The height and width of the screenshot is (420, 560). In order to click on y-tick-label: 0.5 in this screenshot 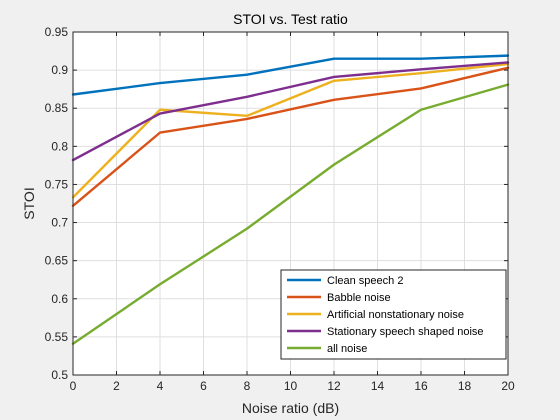, I will do `click(59, 375)`.